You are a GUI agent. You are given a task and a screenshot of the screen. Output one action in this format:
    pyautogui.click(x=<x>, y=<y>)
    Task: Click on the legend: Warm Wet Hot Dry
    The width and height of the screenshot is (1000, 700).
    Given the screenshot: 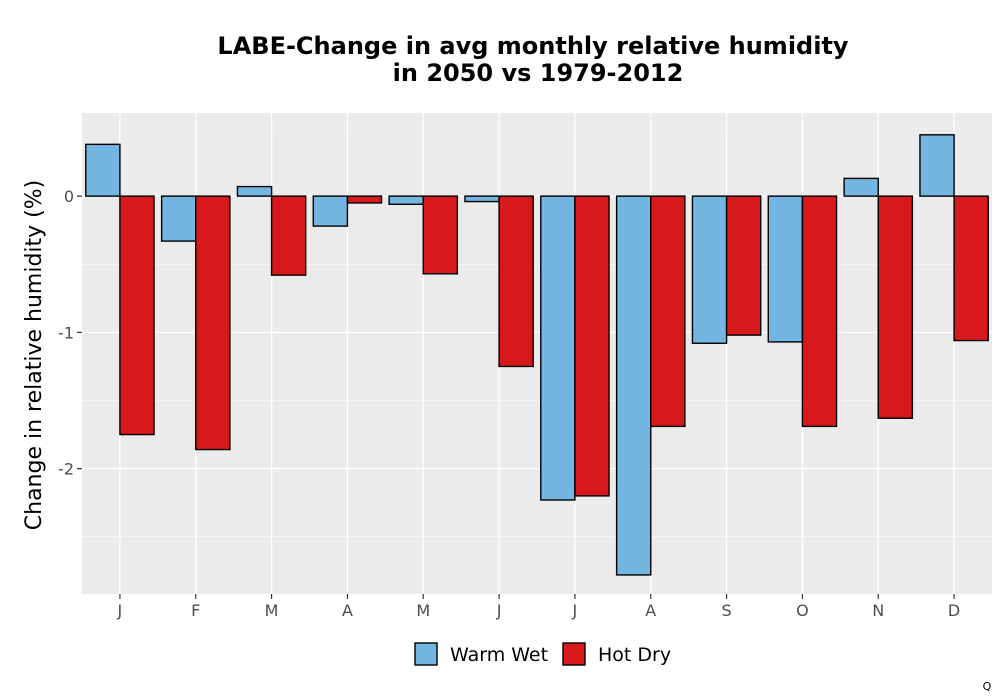 What is the action you would take?
    pyautogui.click(x=542, y=654)
    